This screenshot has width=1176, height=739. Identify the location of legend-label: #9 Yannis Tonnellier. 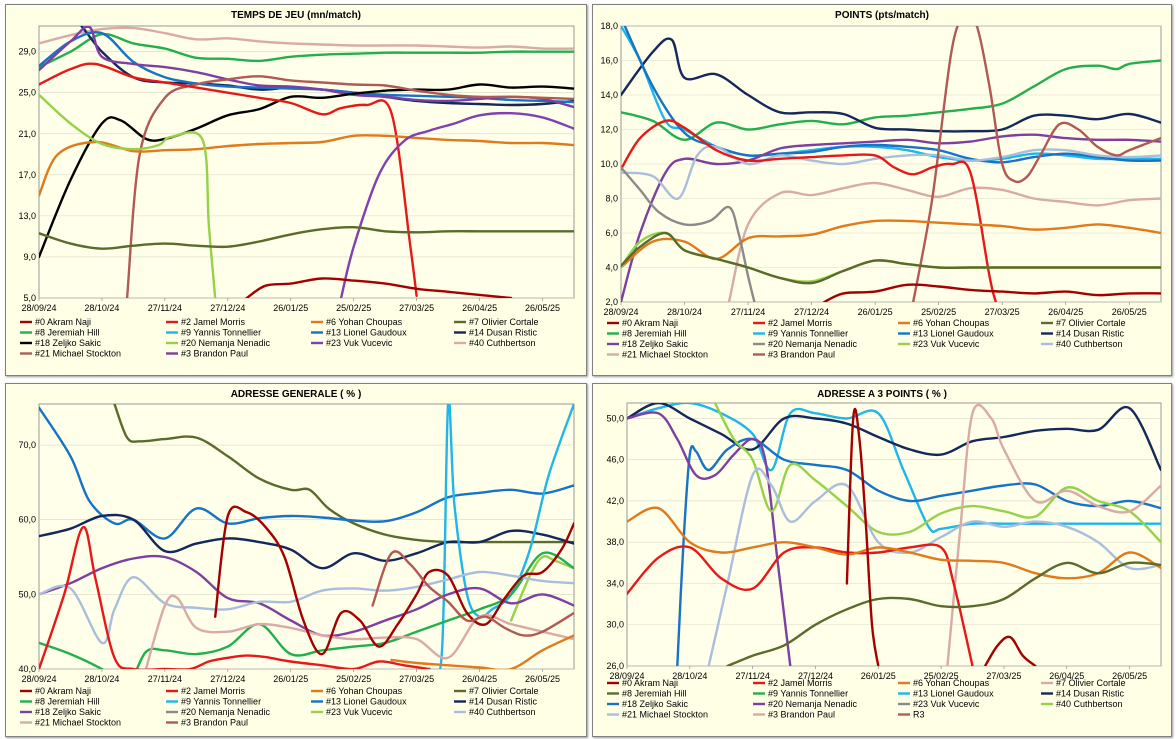
(221, 333).